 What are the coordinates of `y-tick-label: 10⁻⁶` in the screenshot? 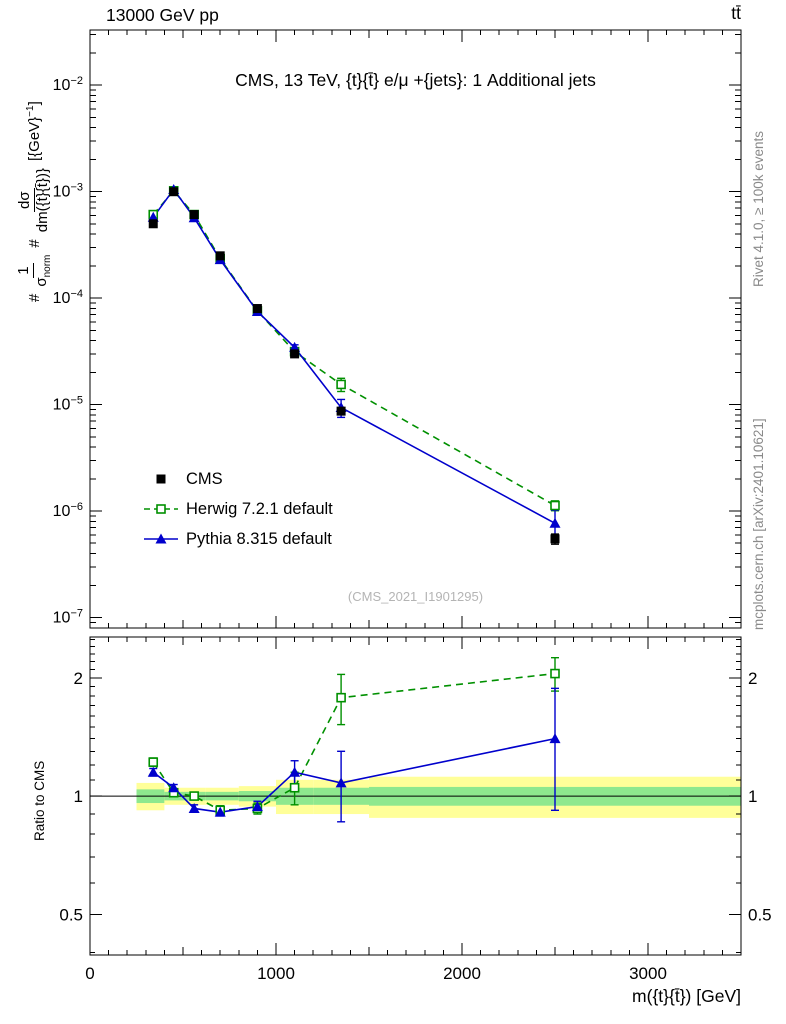 It's located at (68, 510).